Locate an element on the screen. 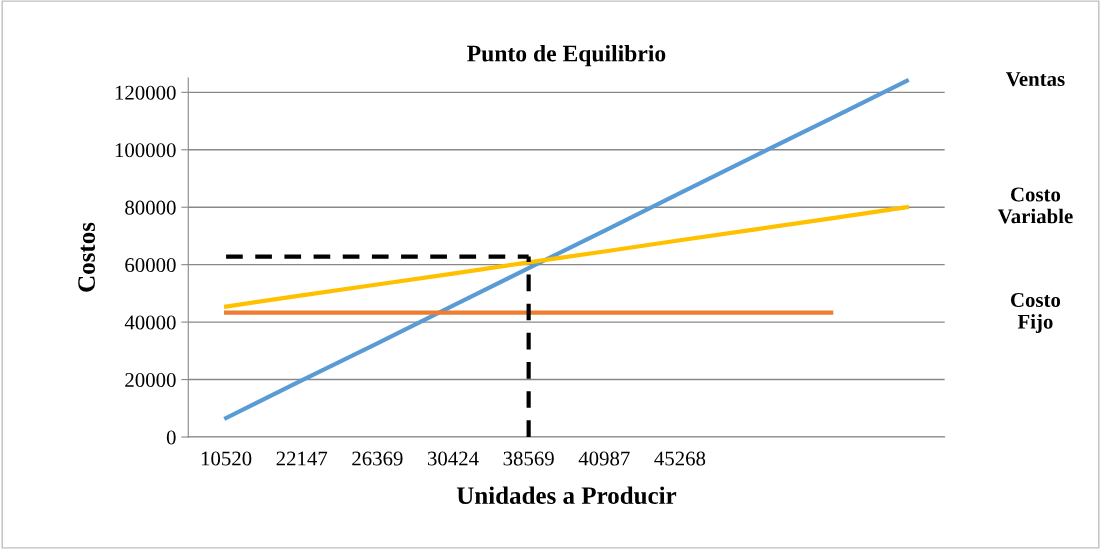 The width and height of the screenshot is (1101, 549). y-tick-label: 20000 is located at coordinates (150, 379).